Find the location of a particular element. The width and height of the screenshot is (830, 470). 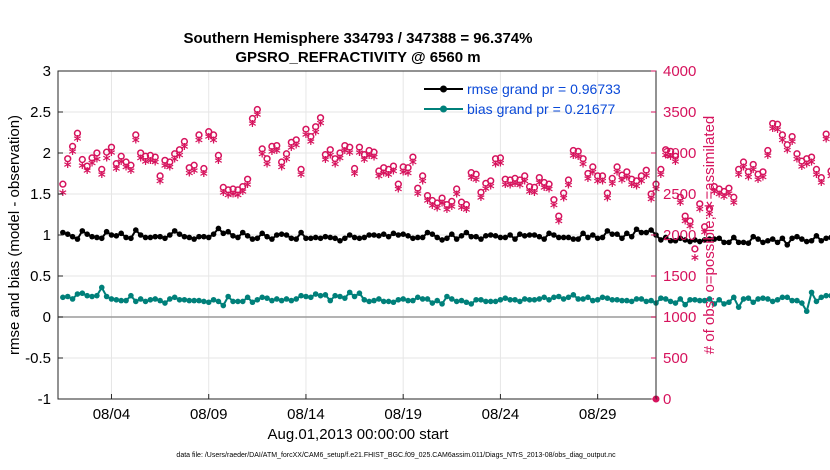

left-axis-ticks: -1 -0.5 0 0.5 1 1.5 2 2.5 3 is located at coordinates (44, 235).